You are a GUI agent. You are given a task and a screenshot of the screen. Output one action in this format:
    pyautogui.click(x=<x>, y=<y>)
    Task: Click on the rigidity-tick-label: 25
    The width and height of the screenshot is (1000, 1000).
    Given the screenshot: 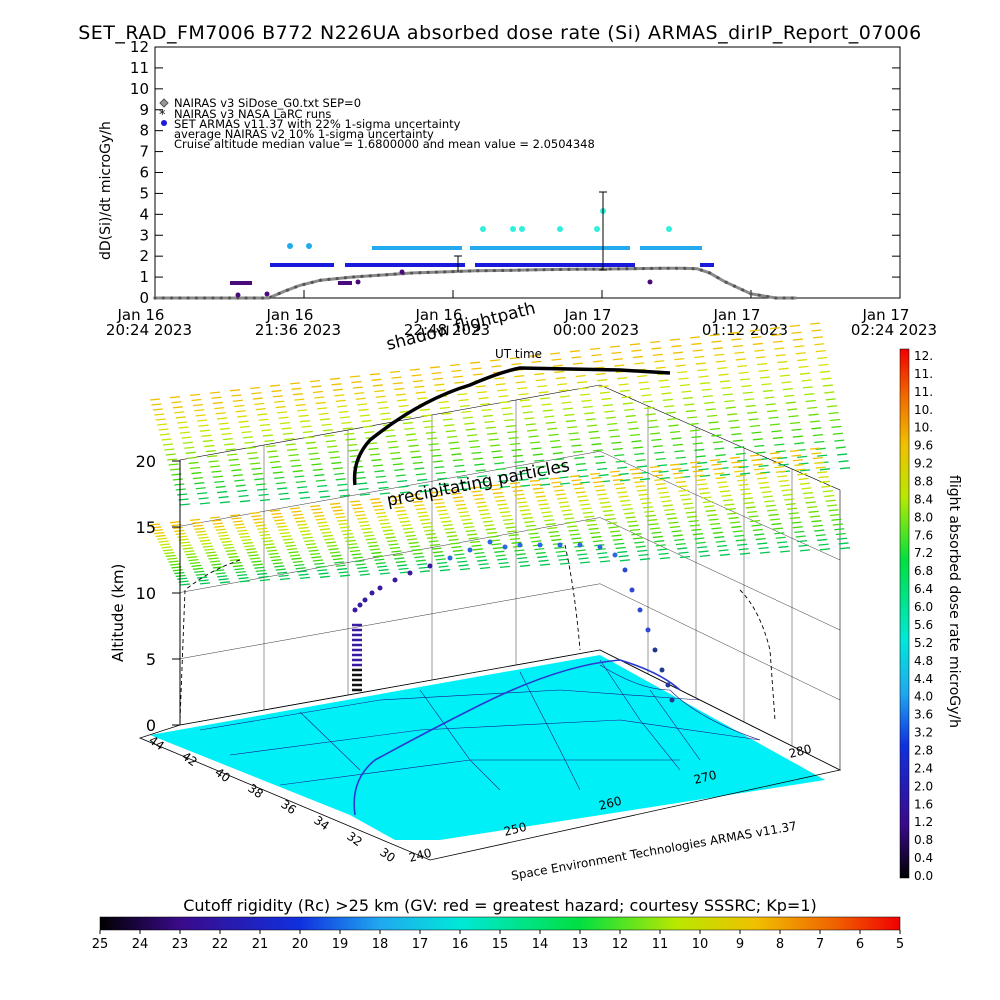 What is the action you would take?
    pyautogui.click(x=100, y=944)
    